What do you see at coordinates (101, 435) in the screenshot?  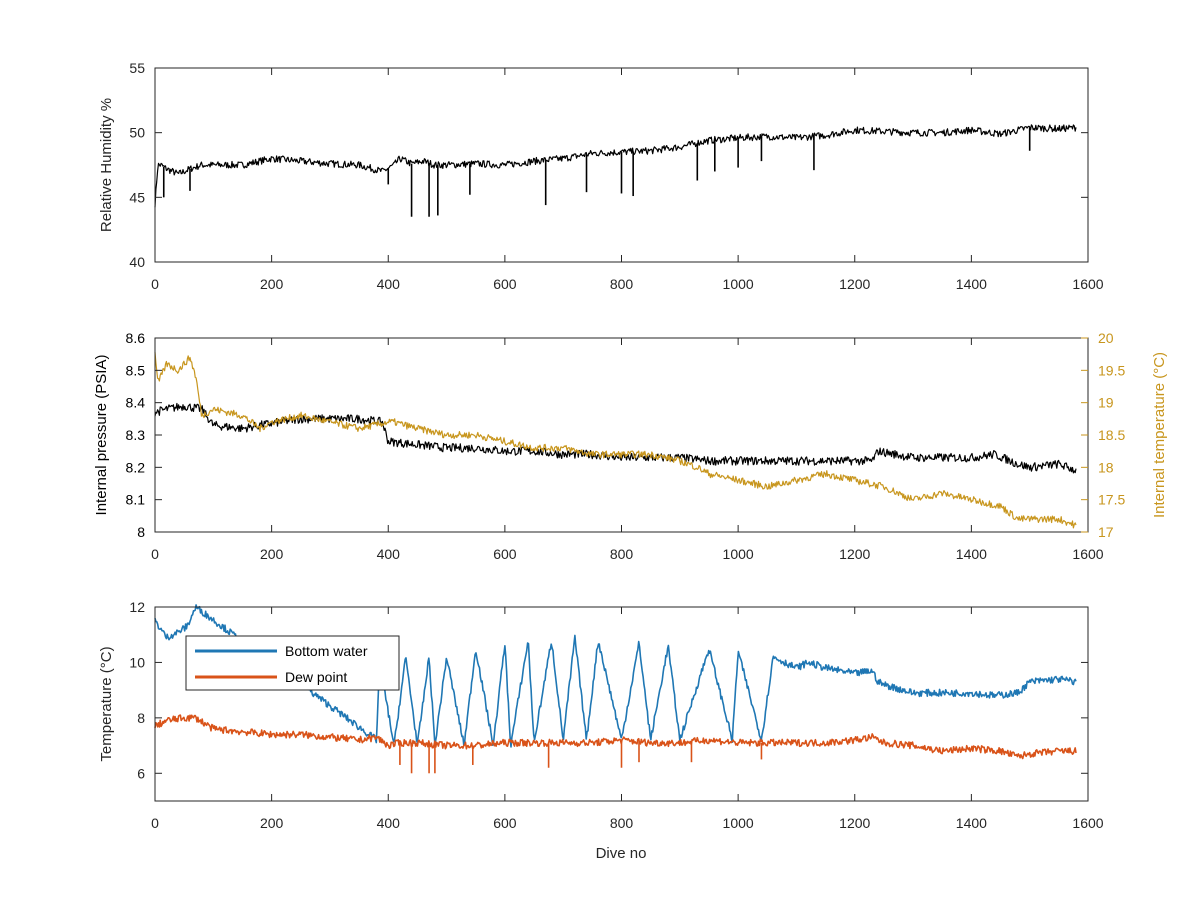 I see `pressure-y-axis-label: Internal pressure (PSIA)` at bounding box center [101, 435].